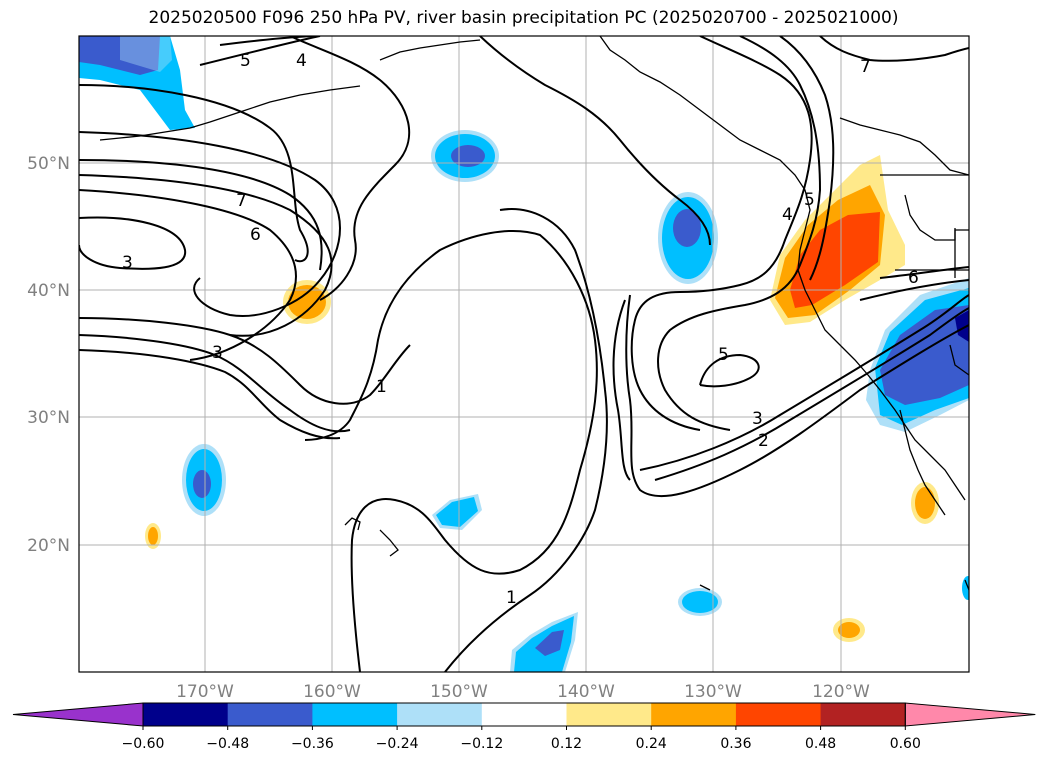  Describe the element at coordinates (841, 692) in the screenshot. I see `lon-label-120w: 120°W` at that location.